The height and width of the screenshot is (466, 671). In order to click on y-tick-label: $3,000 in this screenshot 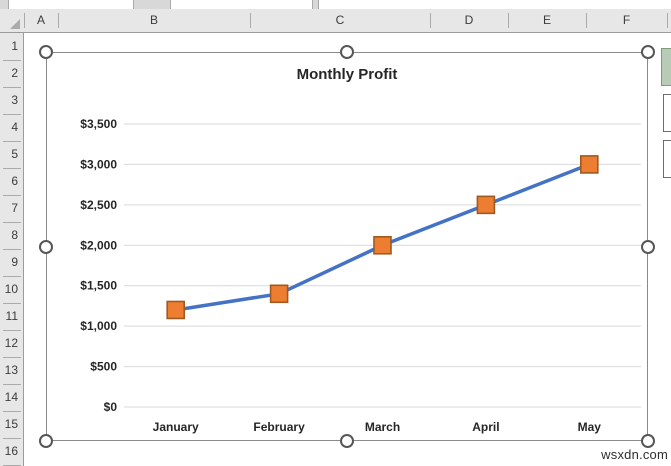, I will do `click(98, 164)`.